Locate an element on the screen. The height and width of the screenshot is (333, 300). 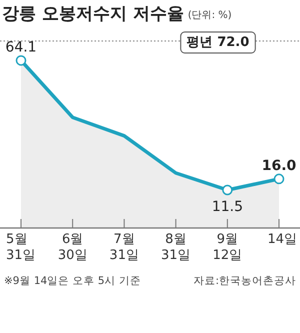
x-tick-label: 8월 31일 is located at coordinates (176, 247).